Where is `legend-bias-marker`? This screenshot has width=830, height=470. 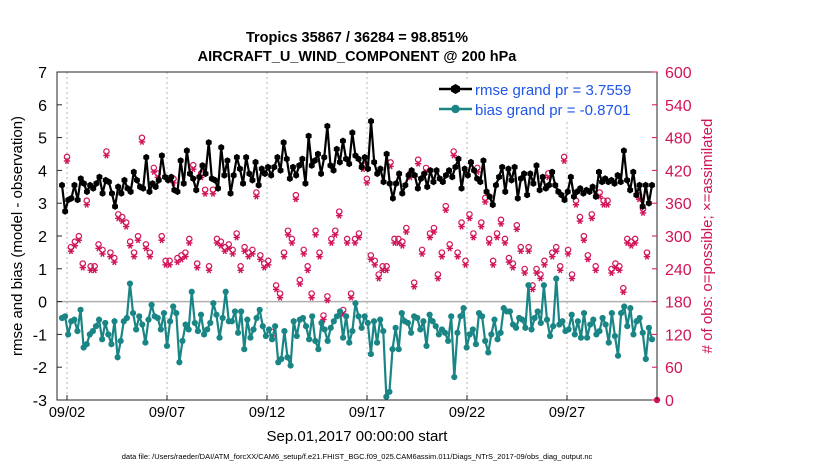 legend-bias-marker is located at coordinates (455, 109).